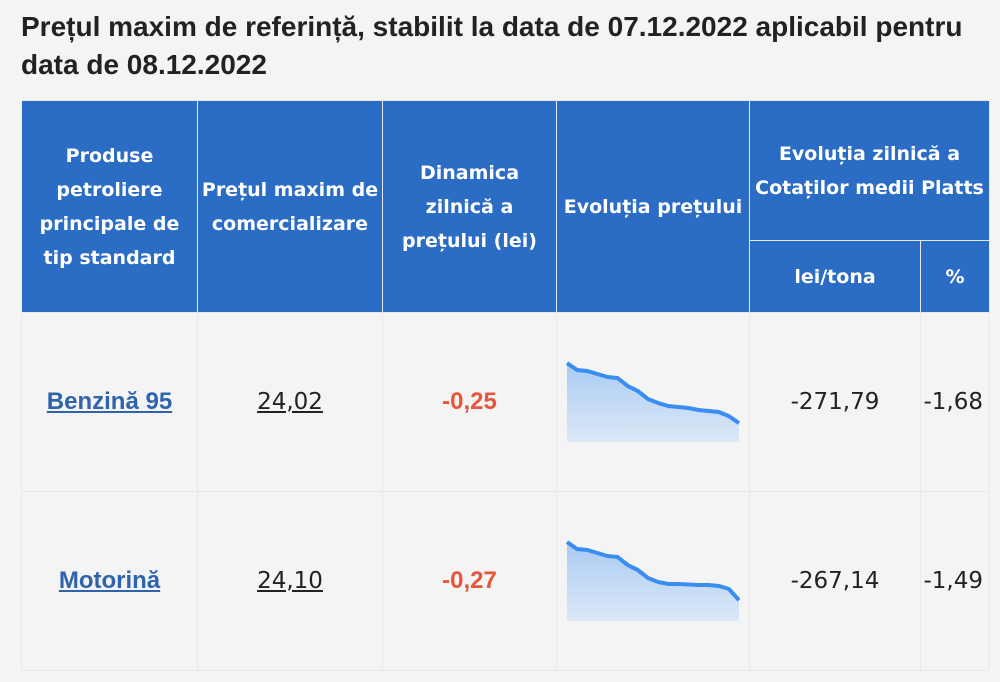 The height and width of the screenshot is (682, 1000). I want to click on max-price: 24,02, so click(290, 402).